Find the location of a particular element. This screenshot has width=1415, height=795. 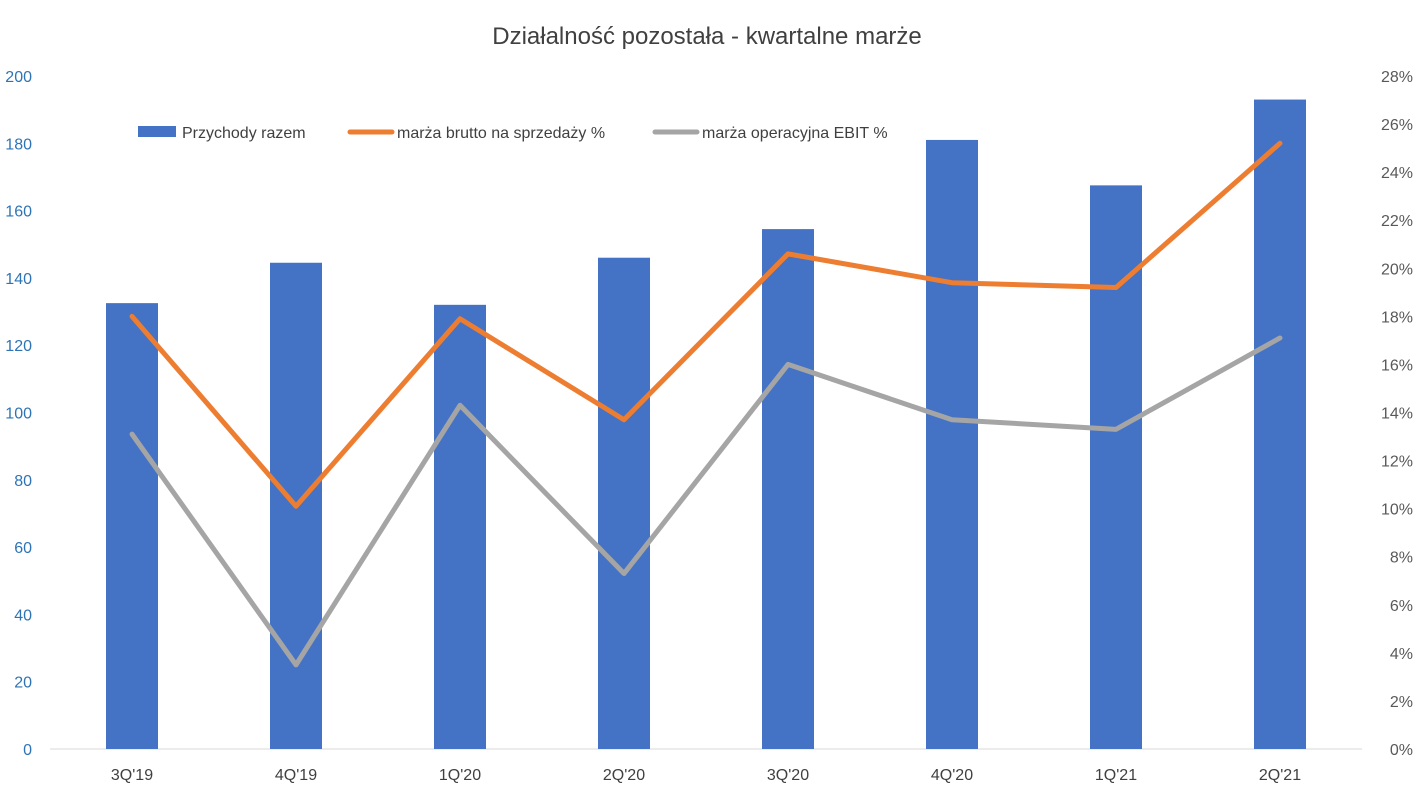

y-left-tick-label: 100 is located at coordinates (18, 414).